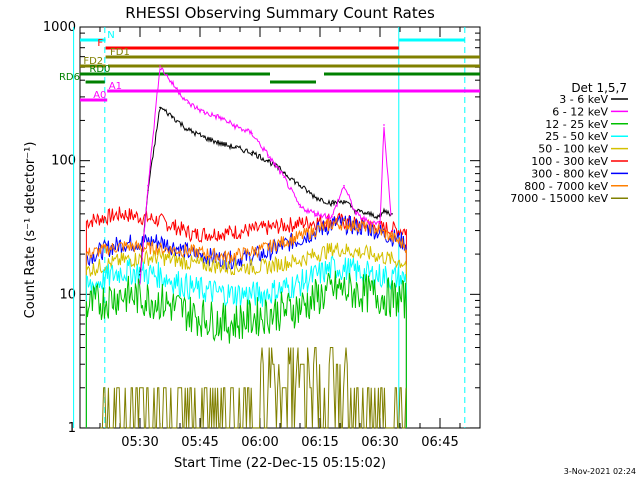  What do you see at coordinates (259, 442) in the screenshot?
I see `x-tick-label: 06:00` at bounding box center [259, 442].